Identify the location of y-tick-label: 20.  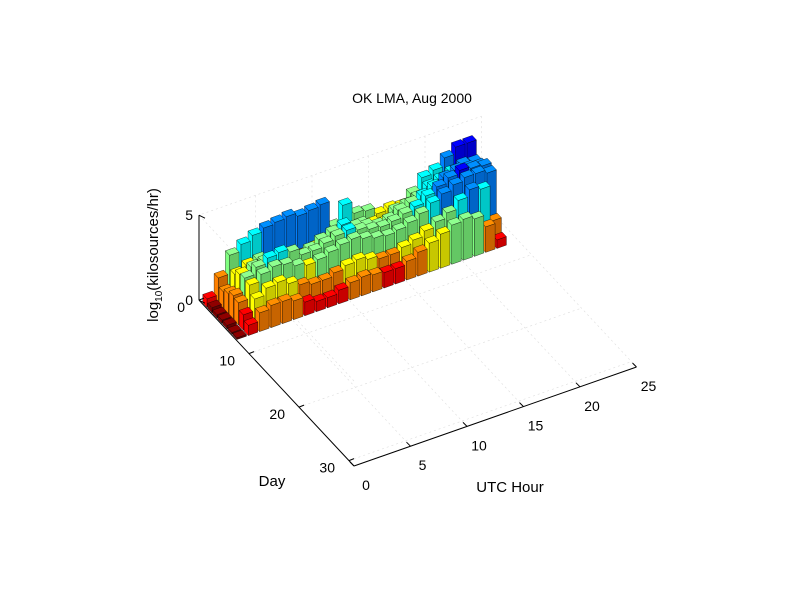
(277, 414).